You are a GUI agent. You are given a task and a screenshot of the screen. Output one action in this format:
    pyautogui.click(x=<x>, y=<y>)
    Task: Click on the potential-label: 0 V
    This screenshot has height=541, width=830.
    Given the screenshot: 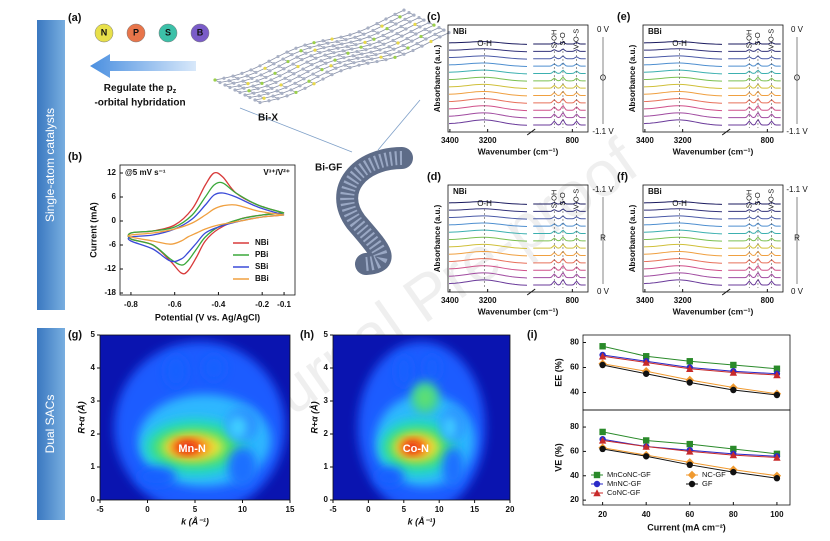 What is the action you would take?
    pyautogui.click(x=797, y=291)
    